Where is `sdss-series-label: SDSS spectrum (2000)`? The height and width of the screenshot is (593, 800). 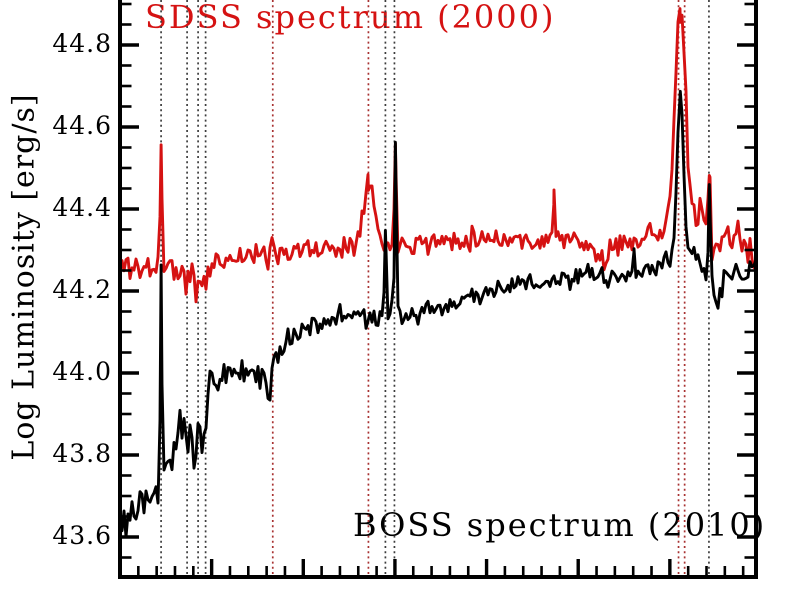 sdss-series-label: SDSS spectrum (2000) is located at coordinates (350, 18).